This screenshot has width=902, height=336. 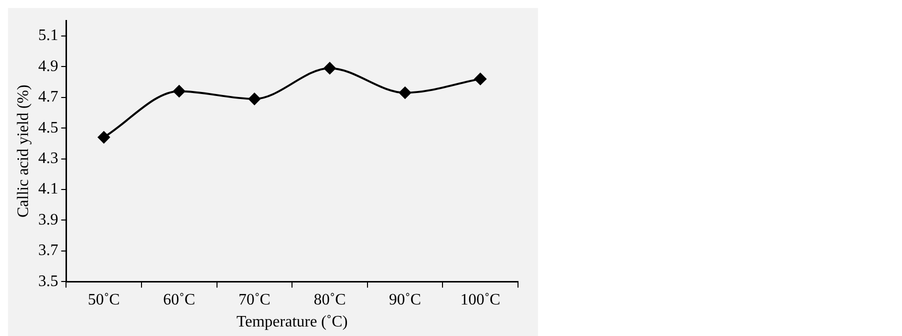 What do you see at coordinates (254, 299) in the screenshot?
I see `x-tick-label: 70˚C` at bounding box center [254, 299].